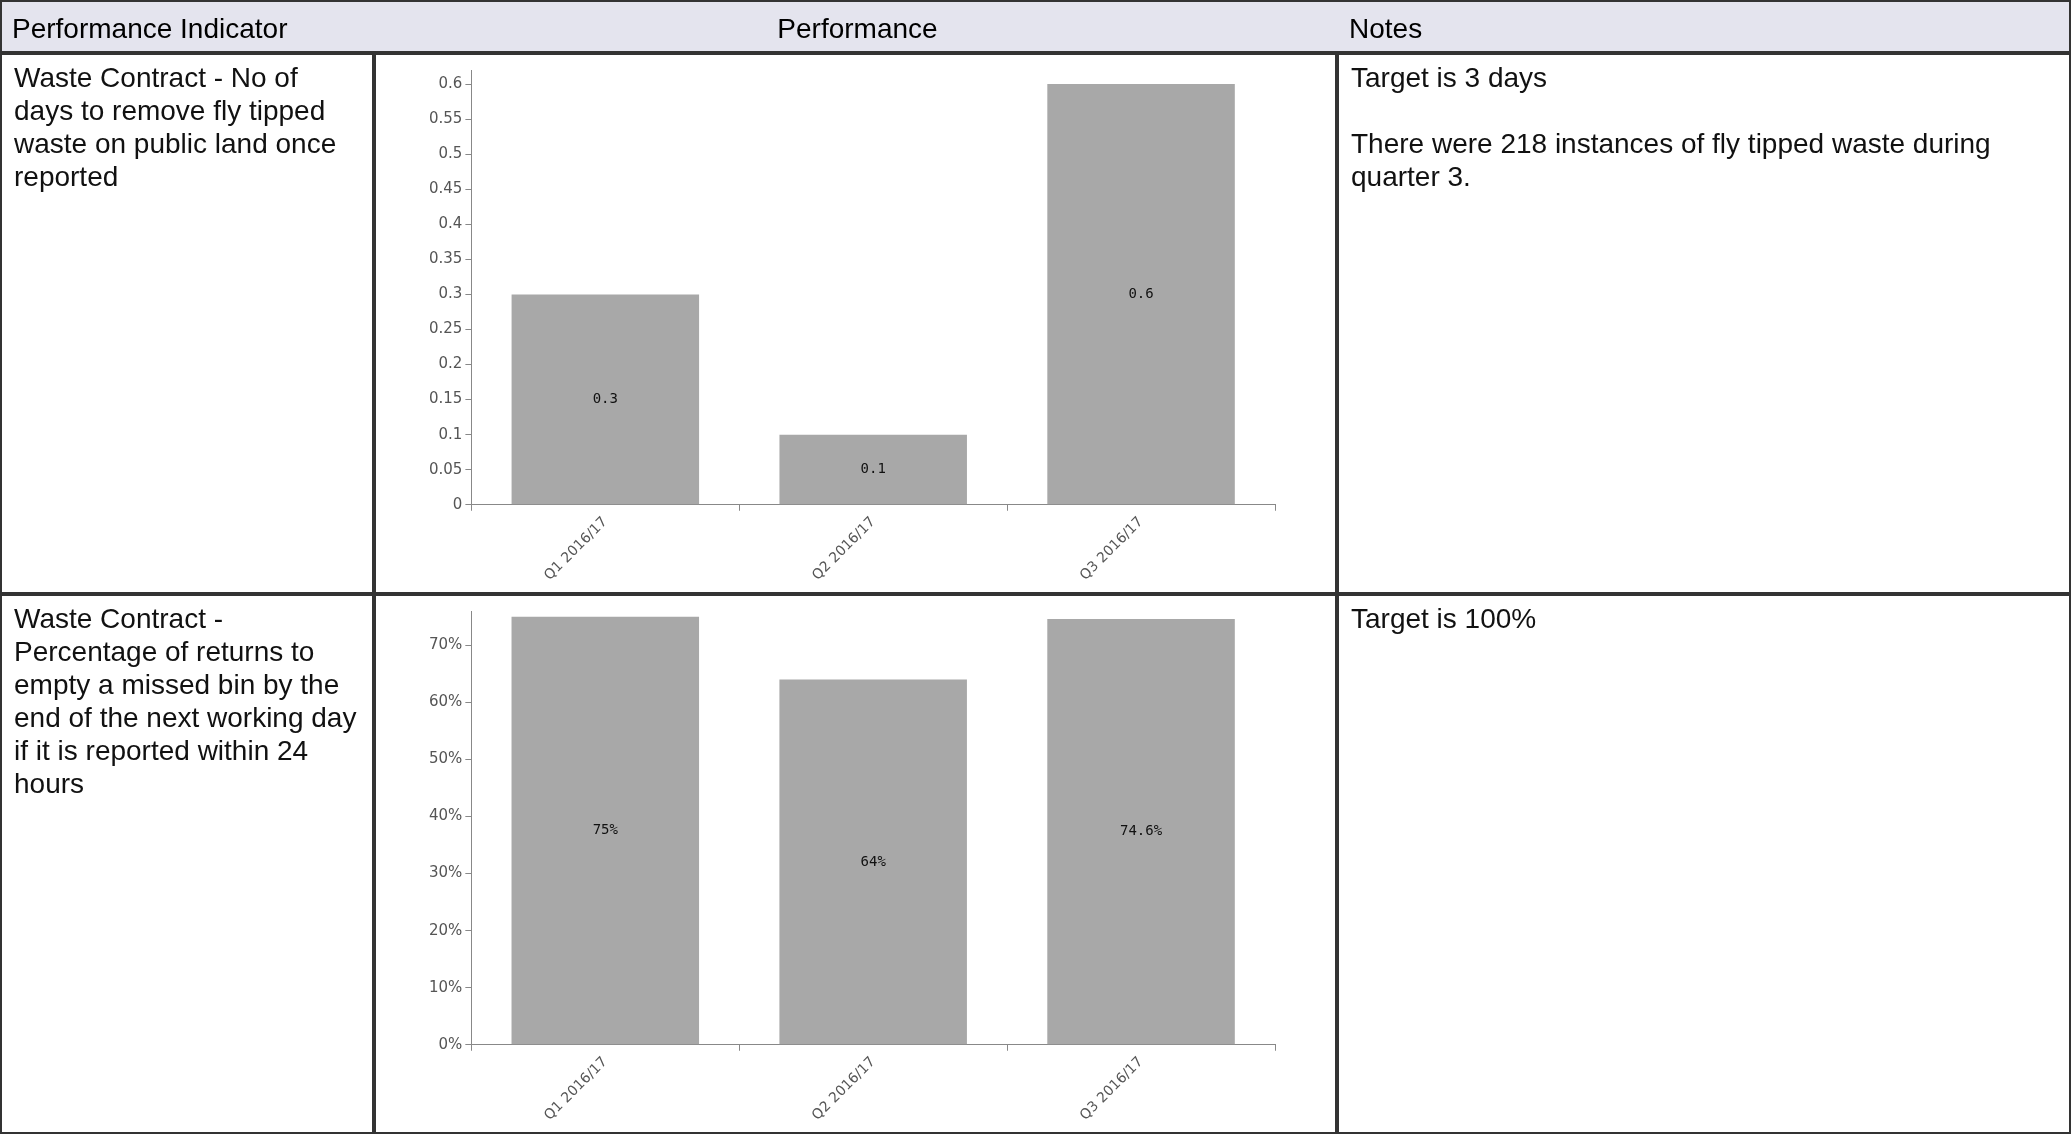 The image size is (2071, 1134). Describe the element at coordinates (445, 468) in the screenshot. I see `y-tick-label: 0.05` at that location.